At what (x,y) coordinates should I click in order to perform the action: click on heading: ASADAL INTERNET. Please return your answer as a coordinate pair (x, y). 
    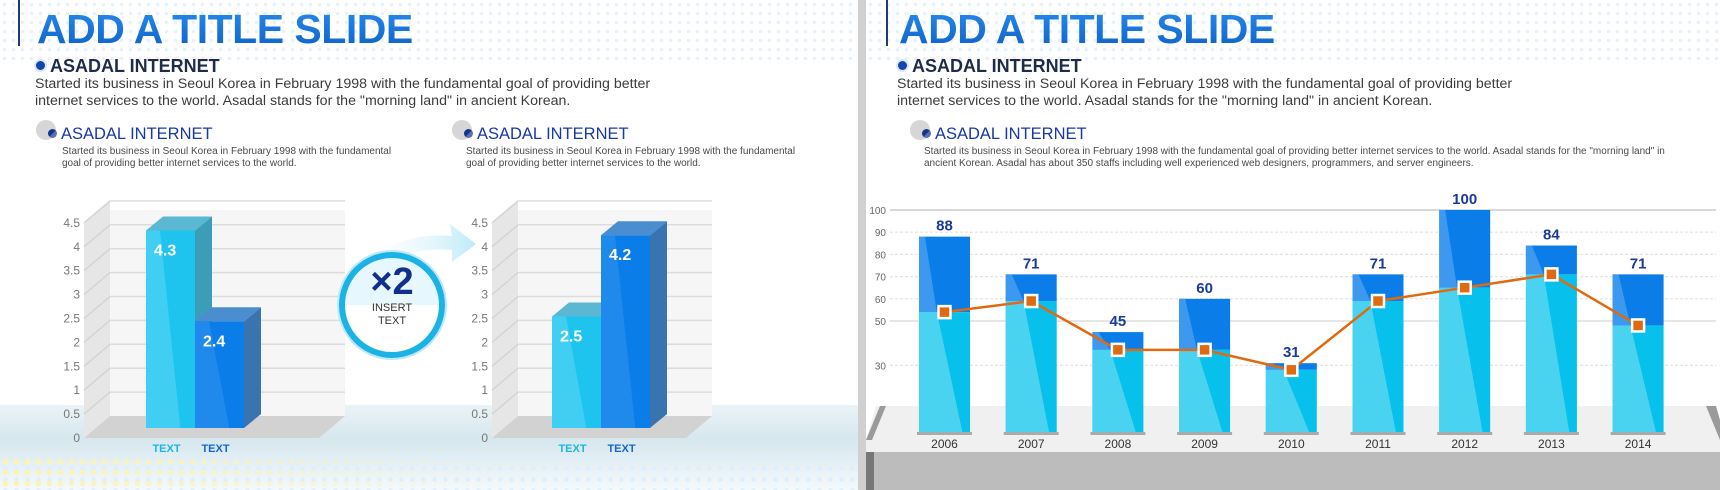
    Looking at the image, I should click on (990, 66).